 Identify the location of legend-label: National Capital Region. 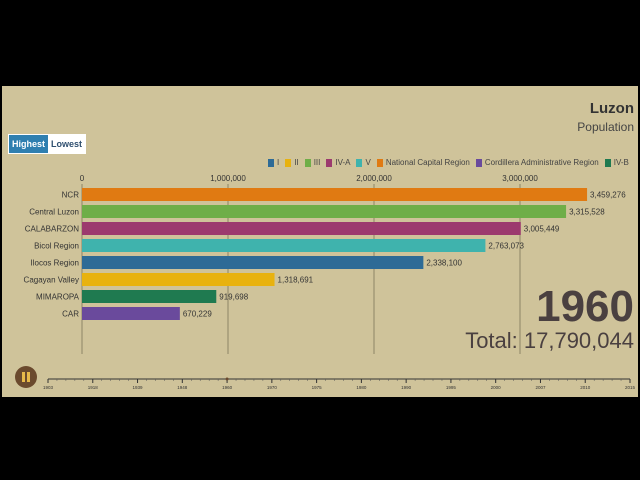
(427, 162).